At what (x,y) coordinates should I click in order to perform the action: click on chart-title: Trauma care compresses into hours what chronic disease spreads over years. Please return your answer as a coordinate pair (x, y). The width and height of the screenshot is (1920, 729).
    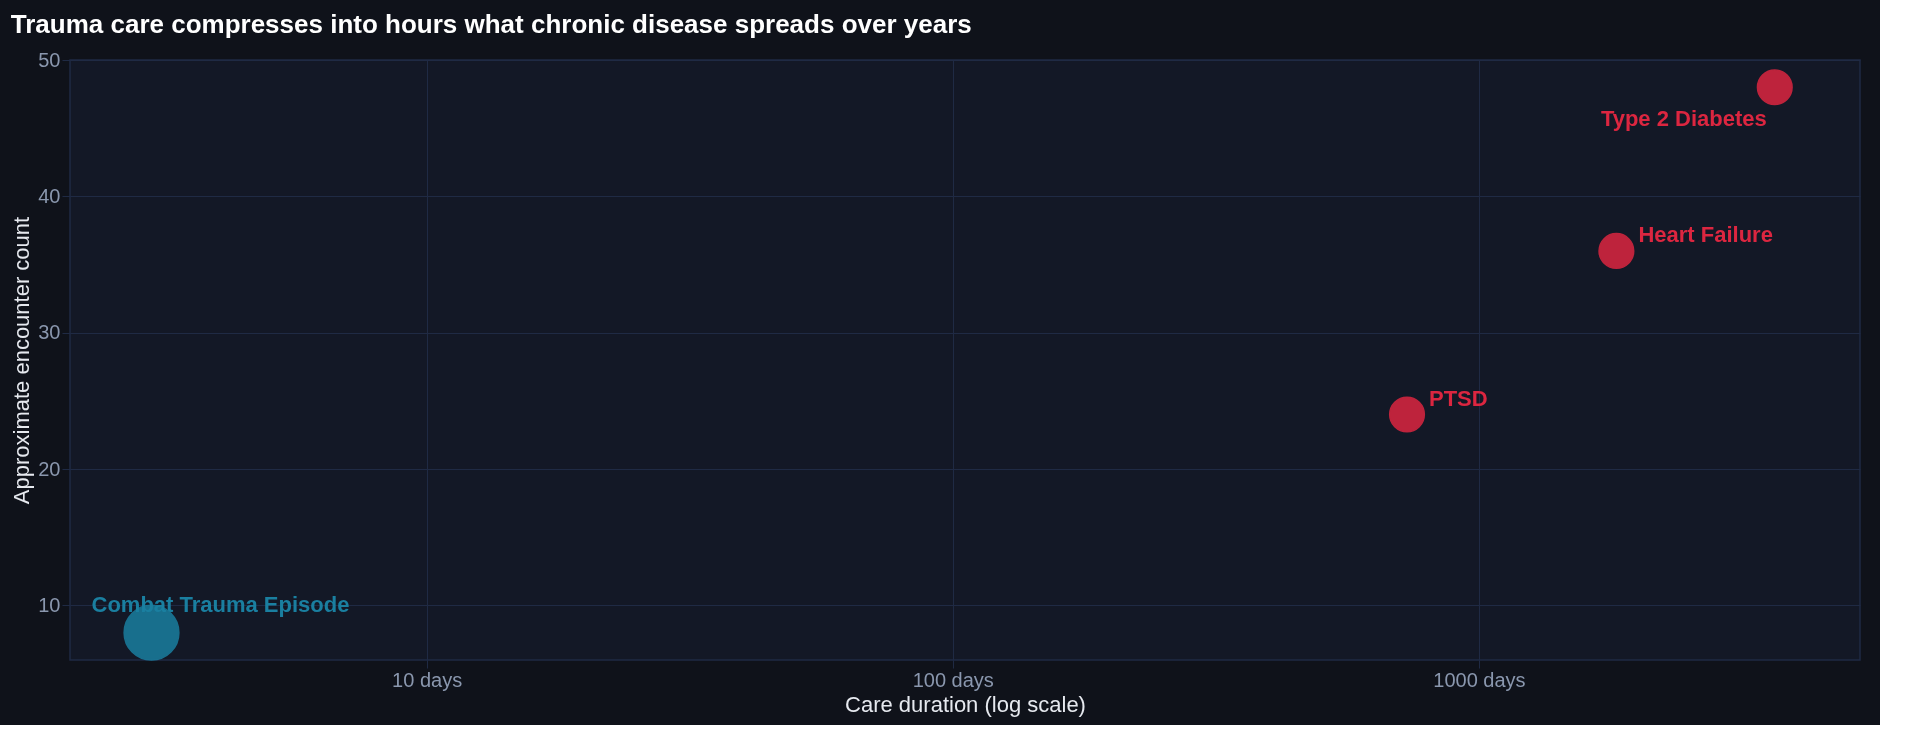
    Looking at the image, I should click on (491, 24).